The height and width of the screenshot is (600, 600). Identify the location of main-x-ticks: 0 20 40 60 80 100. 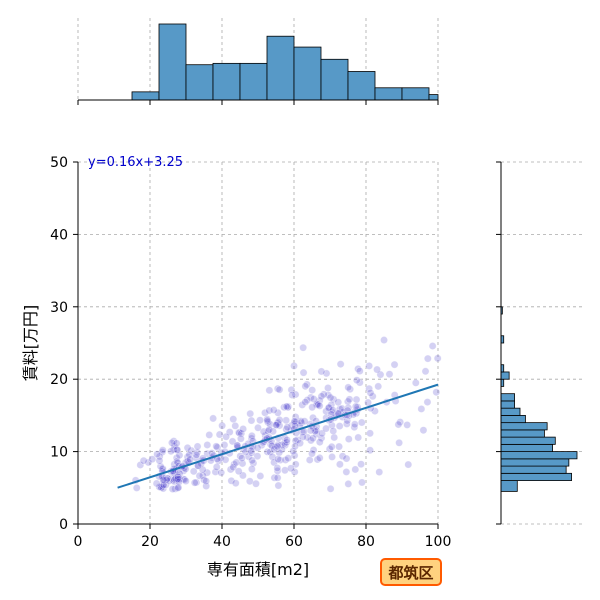
(263, 537).